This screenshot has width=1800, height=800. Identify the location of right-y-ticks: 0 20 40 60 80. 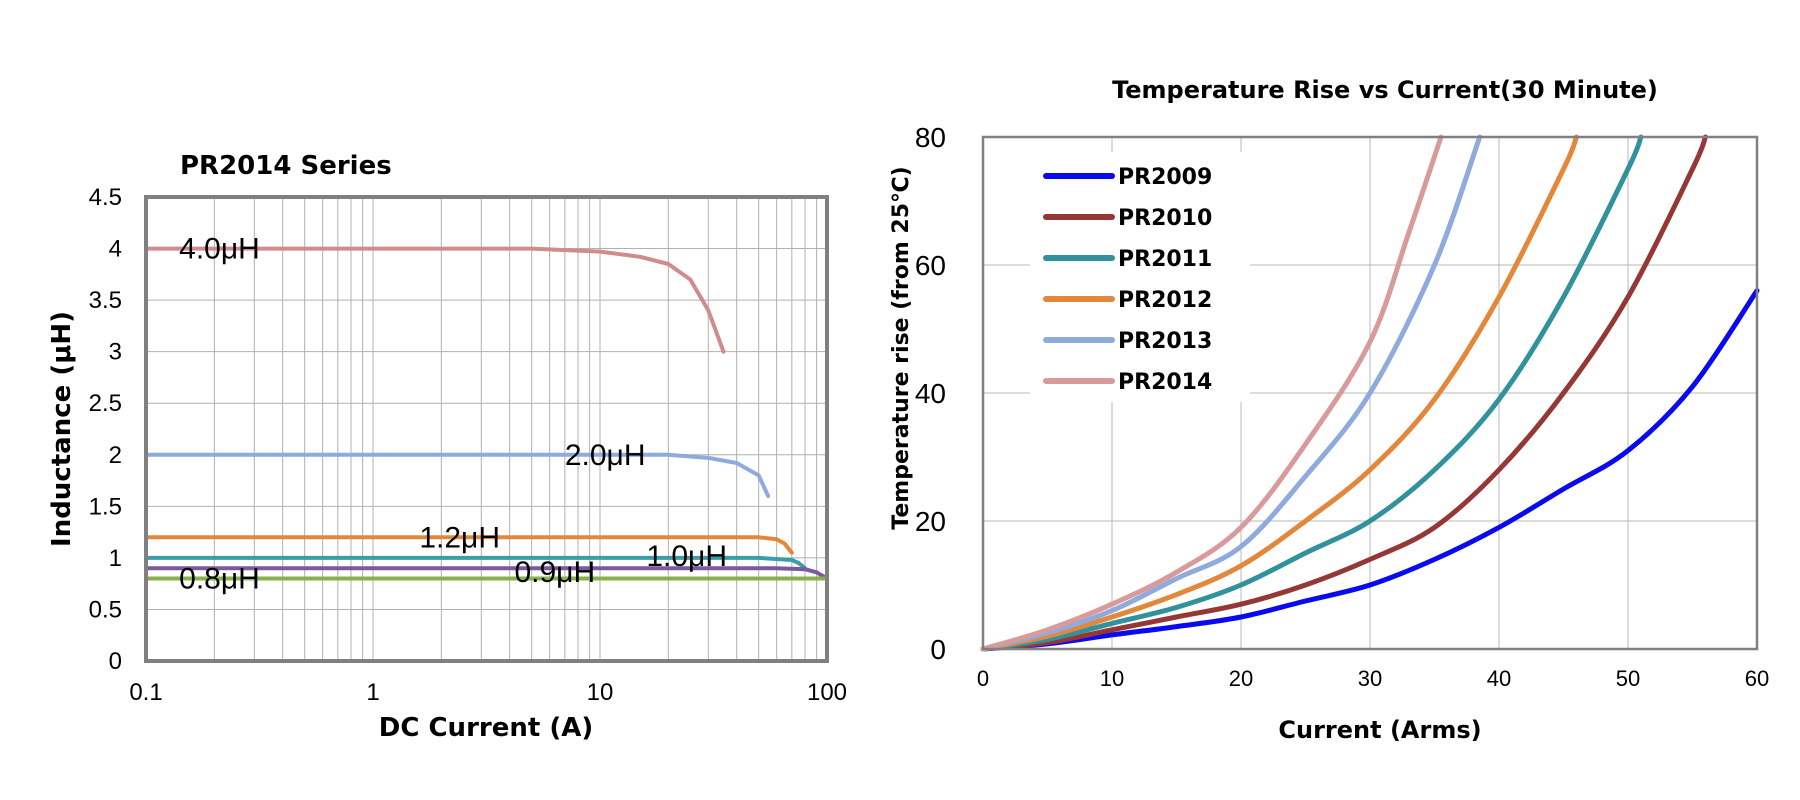
(930, 393).